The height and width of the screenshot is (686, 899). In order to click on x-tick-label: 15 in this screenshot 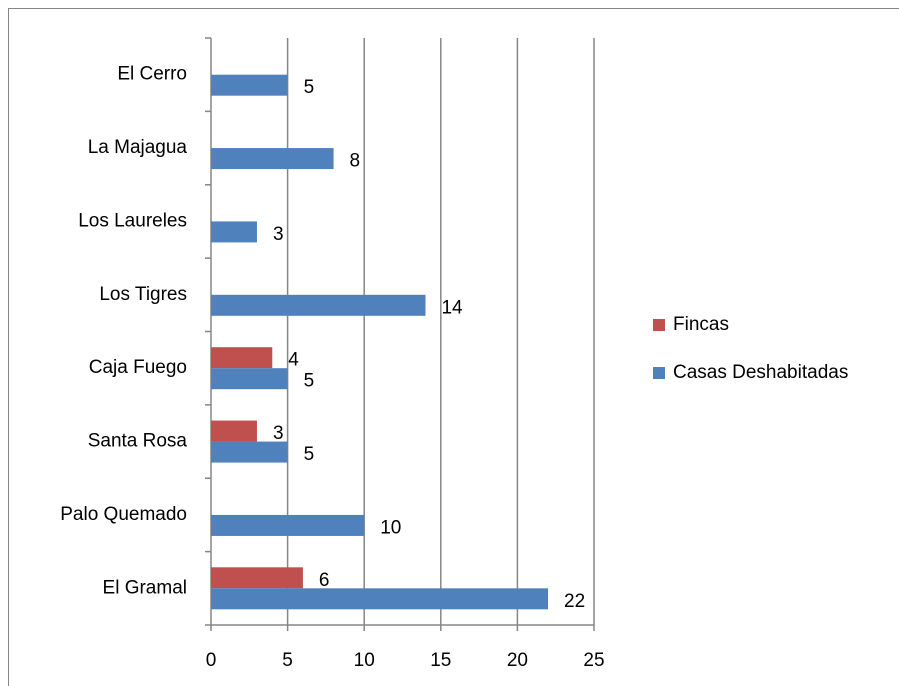, I will do `click(440, 660)`.